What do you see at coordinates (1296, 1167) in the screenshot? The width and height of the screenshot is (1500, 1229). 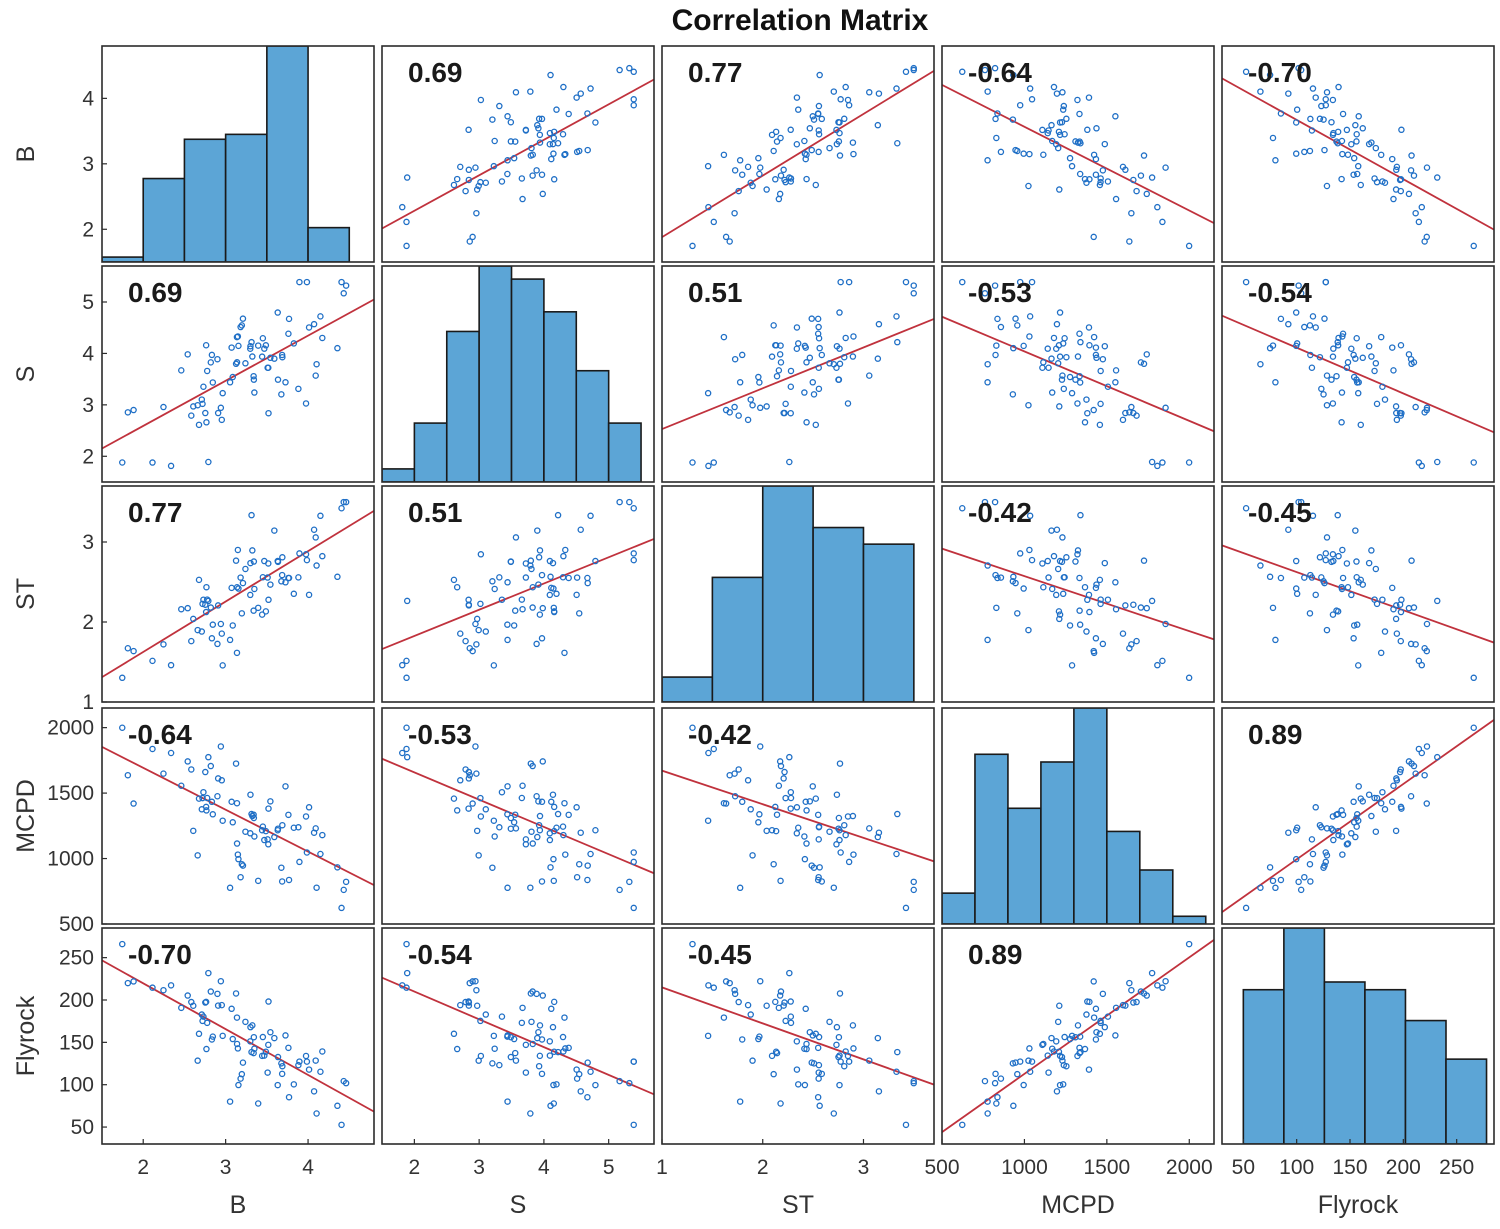 I see `x-tick-label: 100` at bounding box center [1296, 1167].